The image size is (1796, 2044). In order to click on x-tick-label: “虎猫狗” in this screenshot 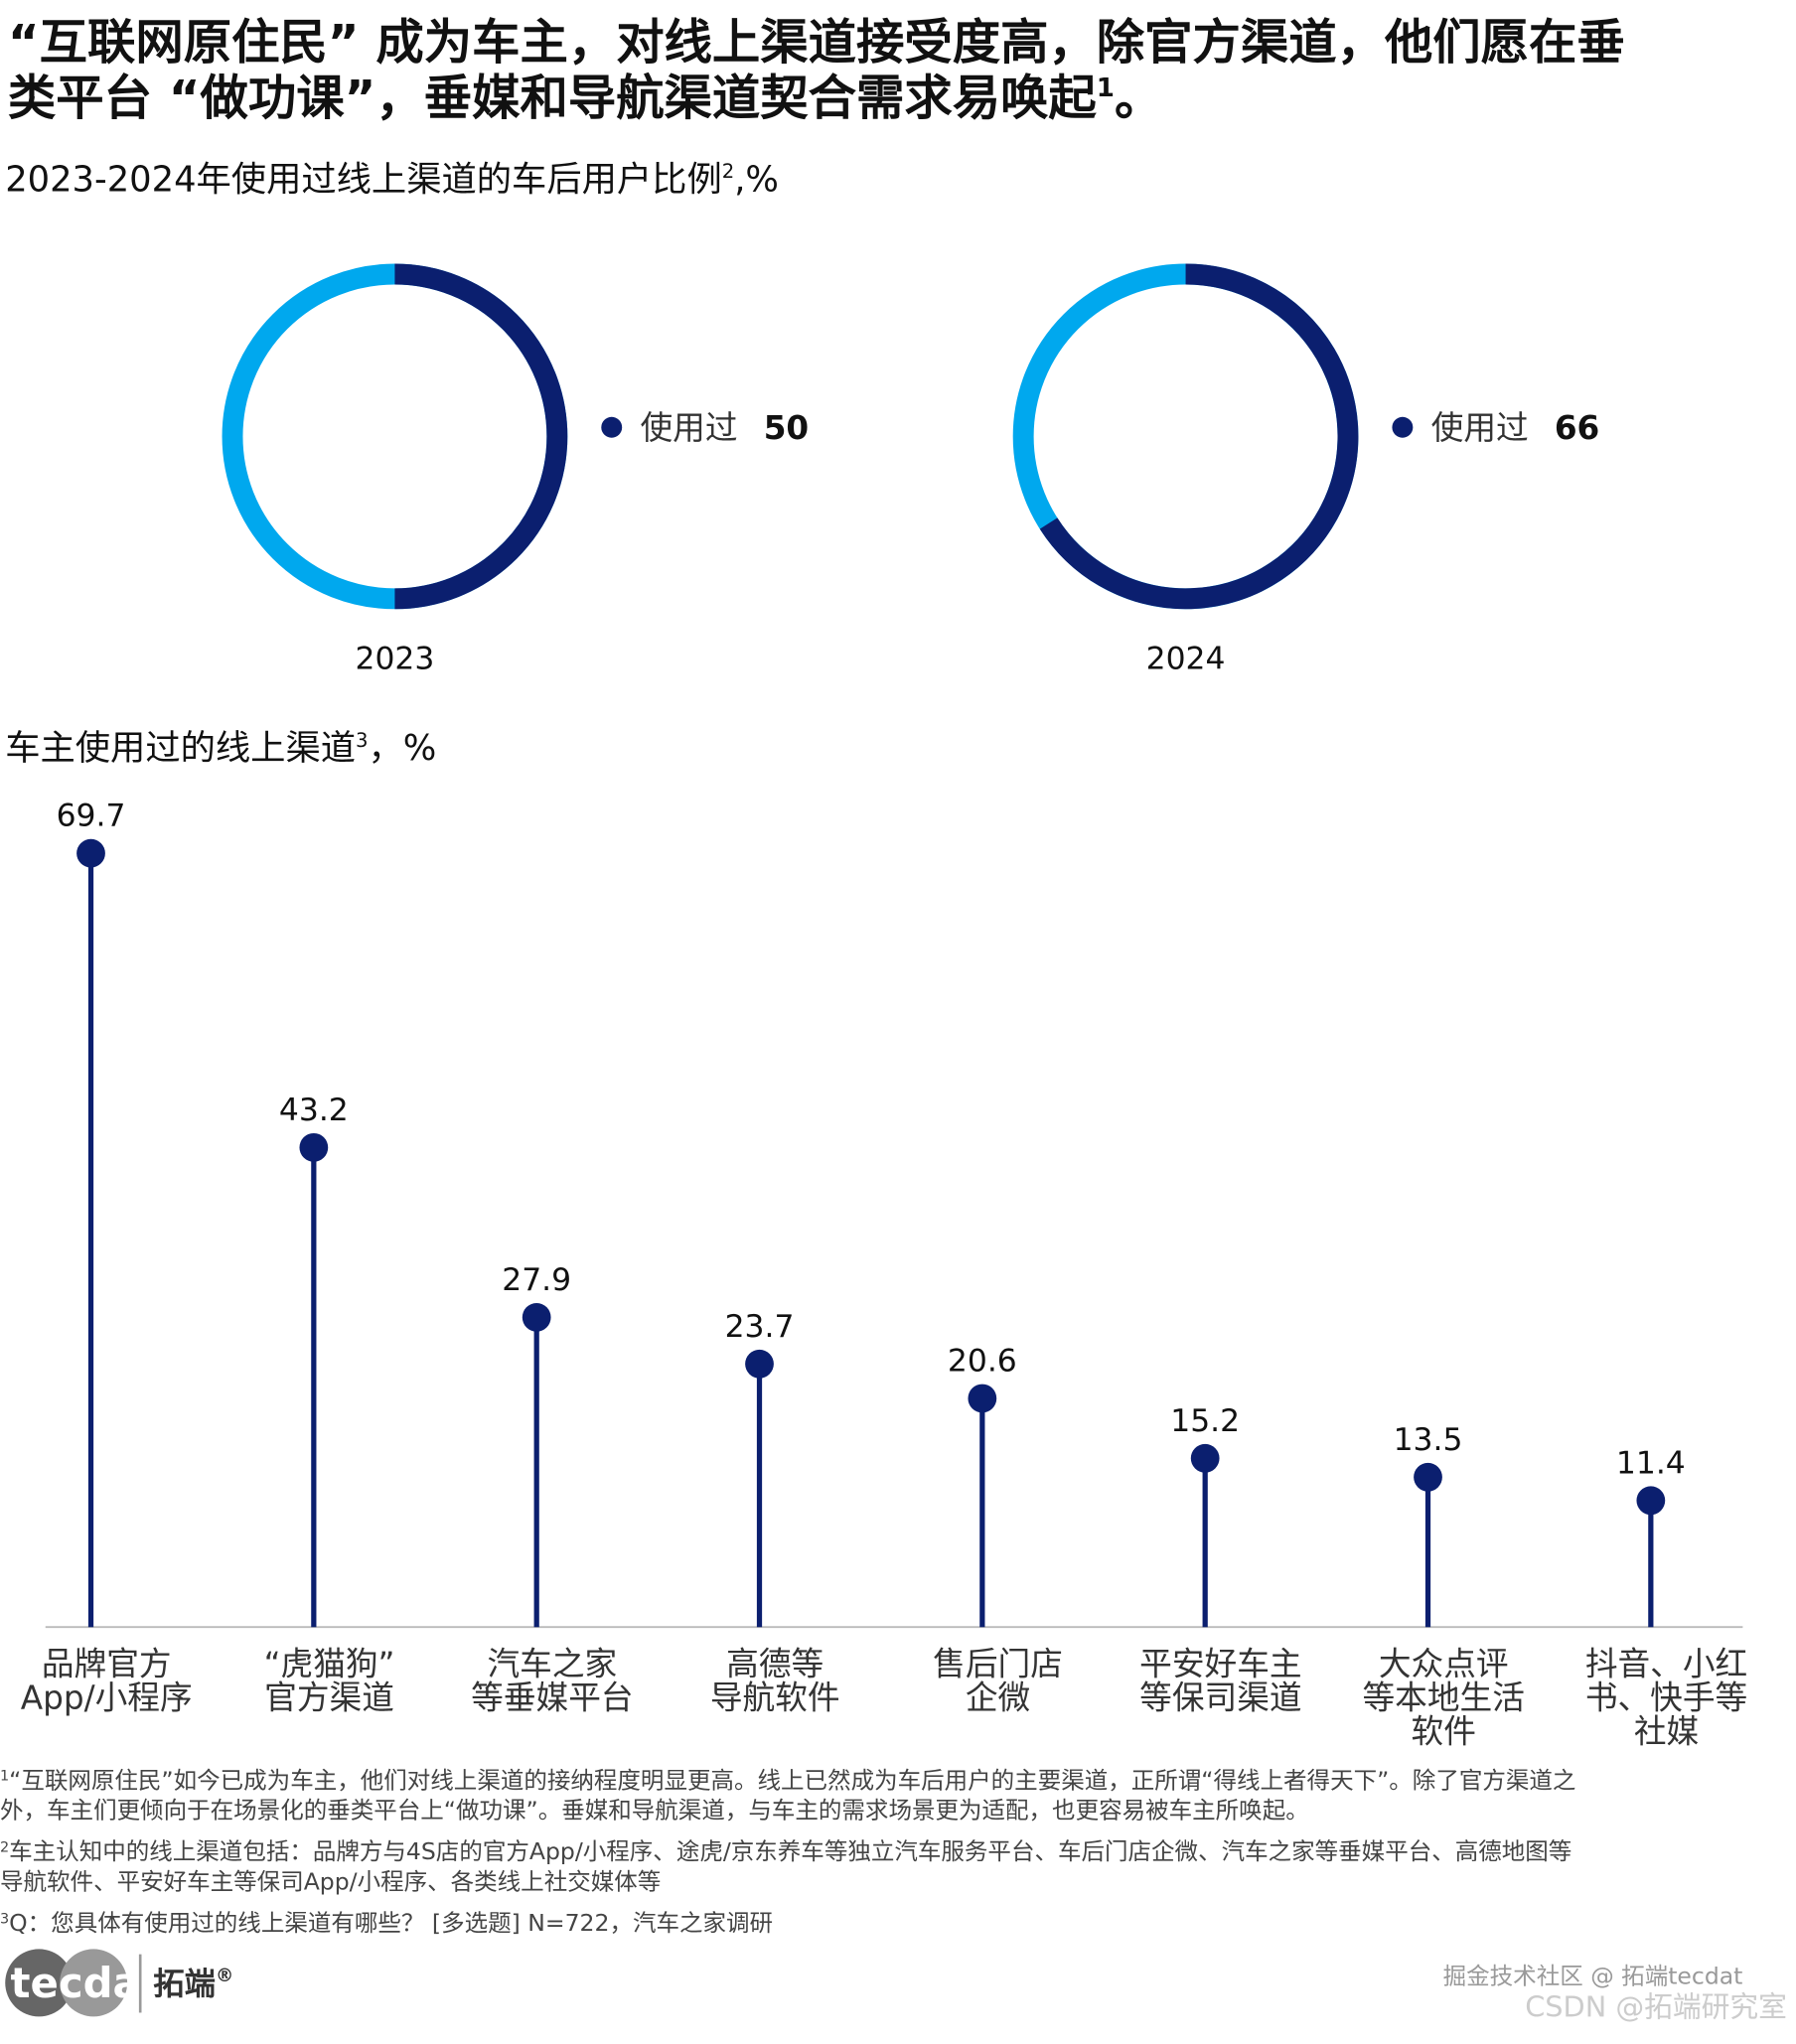, I will do `click(329, 1664)`.